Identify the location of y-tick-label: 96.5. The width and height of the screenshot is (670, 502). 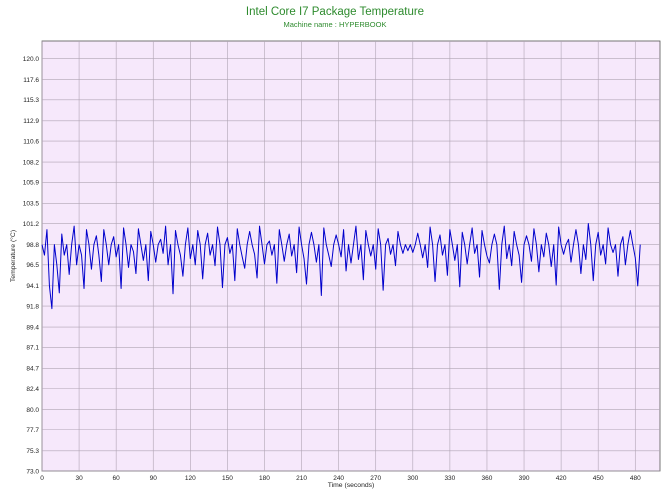
(32, 265).